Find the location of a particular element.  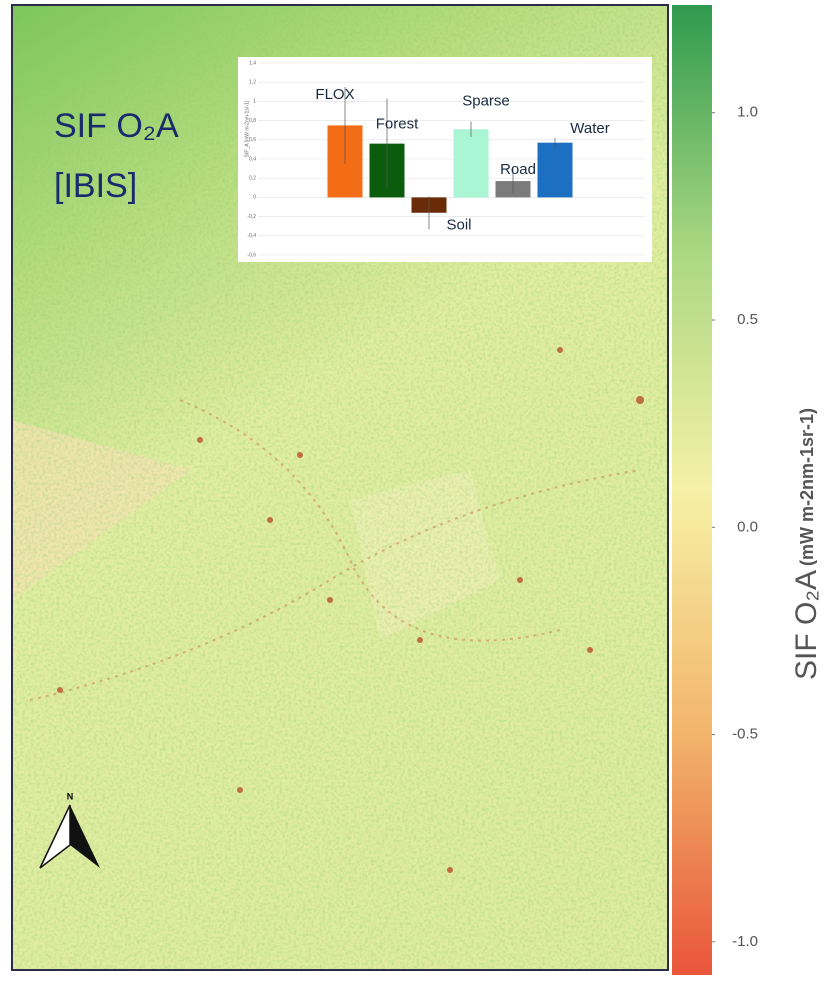

colorbar-tick-label: 1.0 is located at coordinates (747, 112).